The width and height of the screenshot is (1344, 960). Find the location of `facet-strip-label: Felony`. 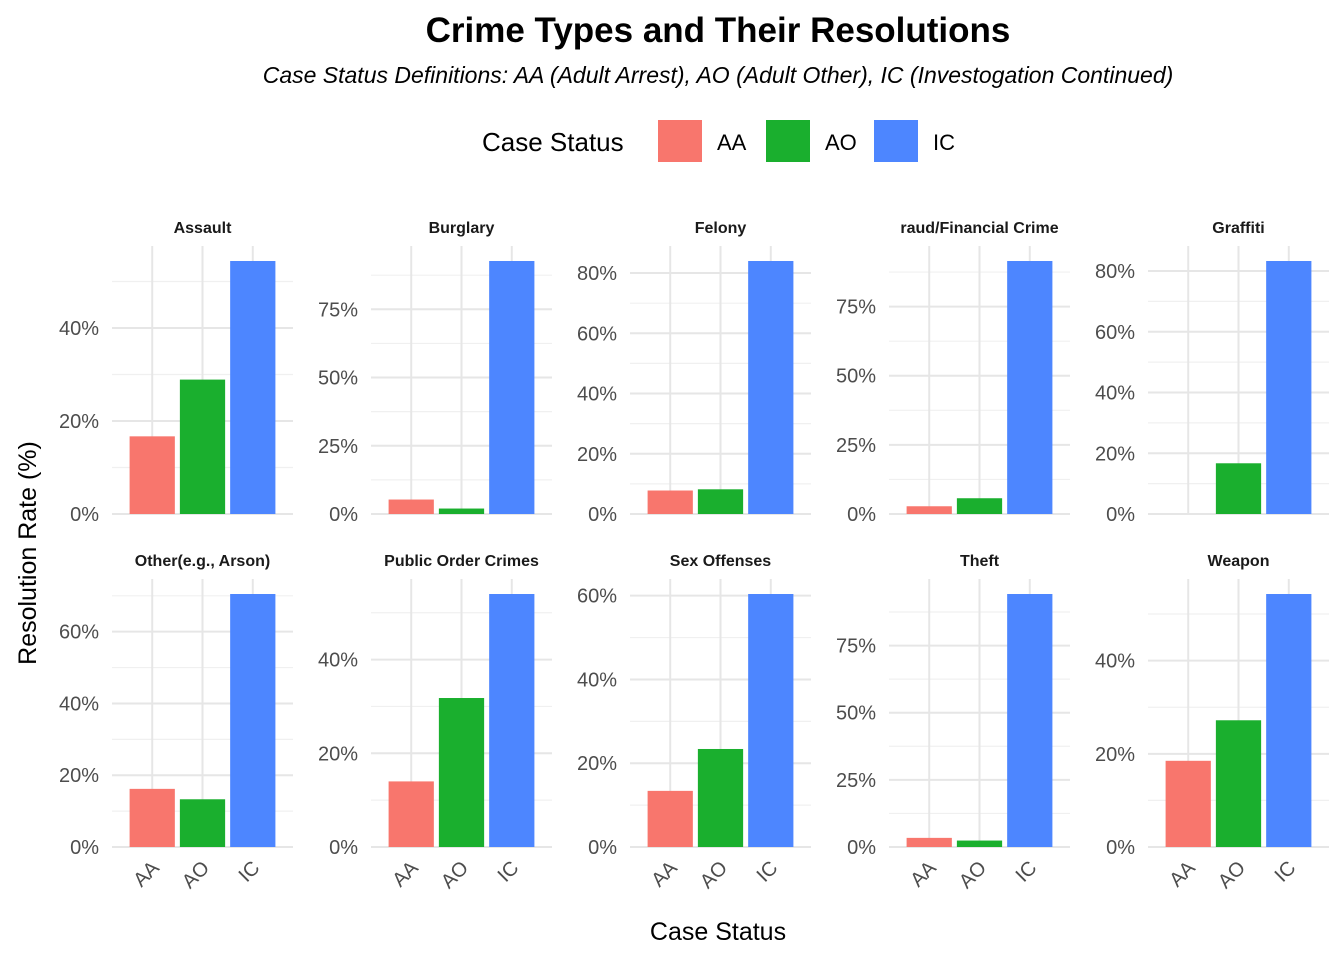

facet-strip-label: Felony is located at coordinates (721, 228).